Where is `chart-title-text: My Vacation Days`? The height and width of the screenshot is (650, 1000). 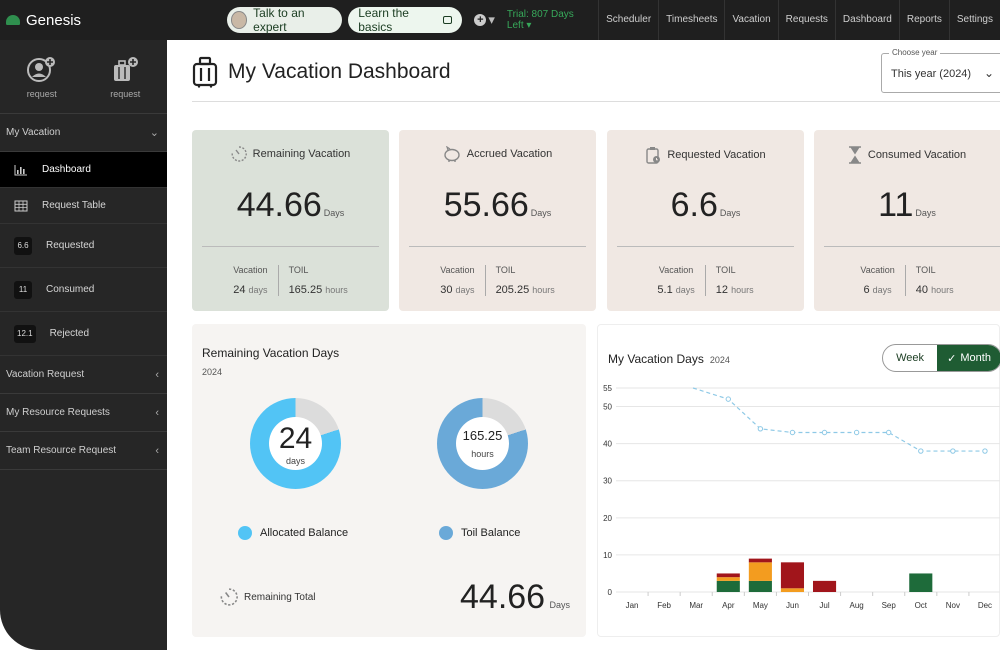 chart-title-text: My Vacation Days is located at coordinates (656, 359).